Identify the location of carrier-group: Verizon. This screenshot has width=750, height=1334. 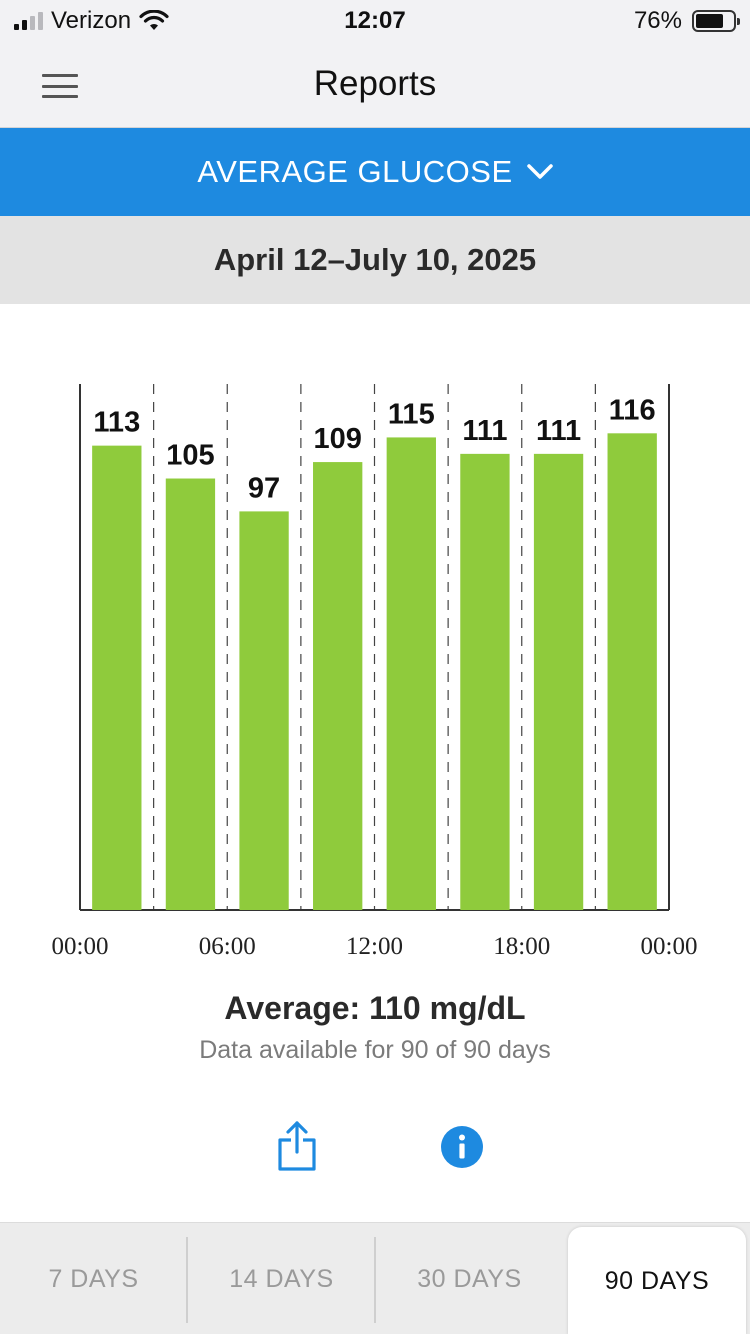
(91, 20).